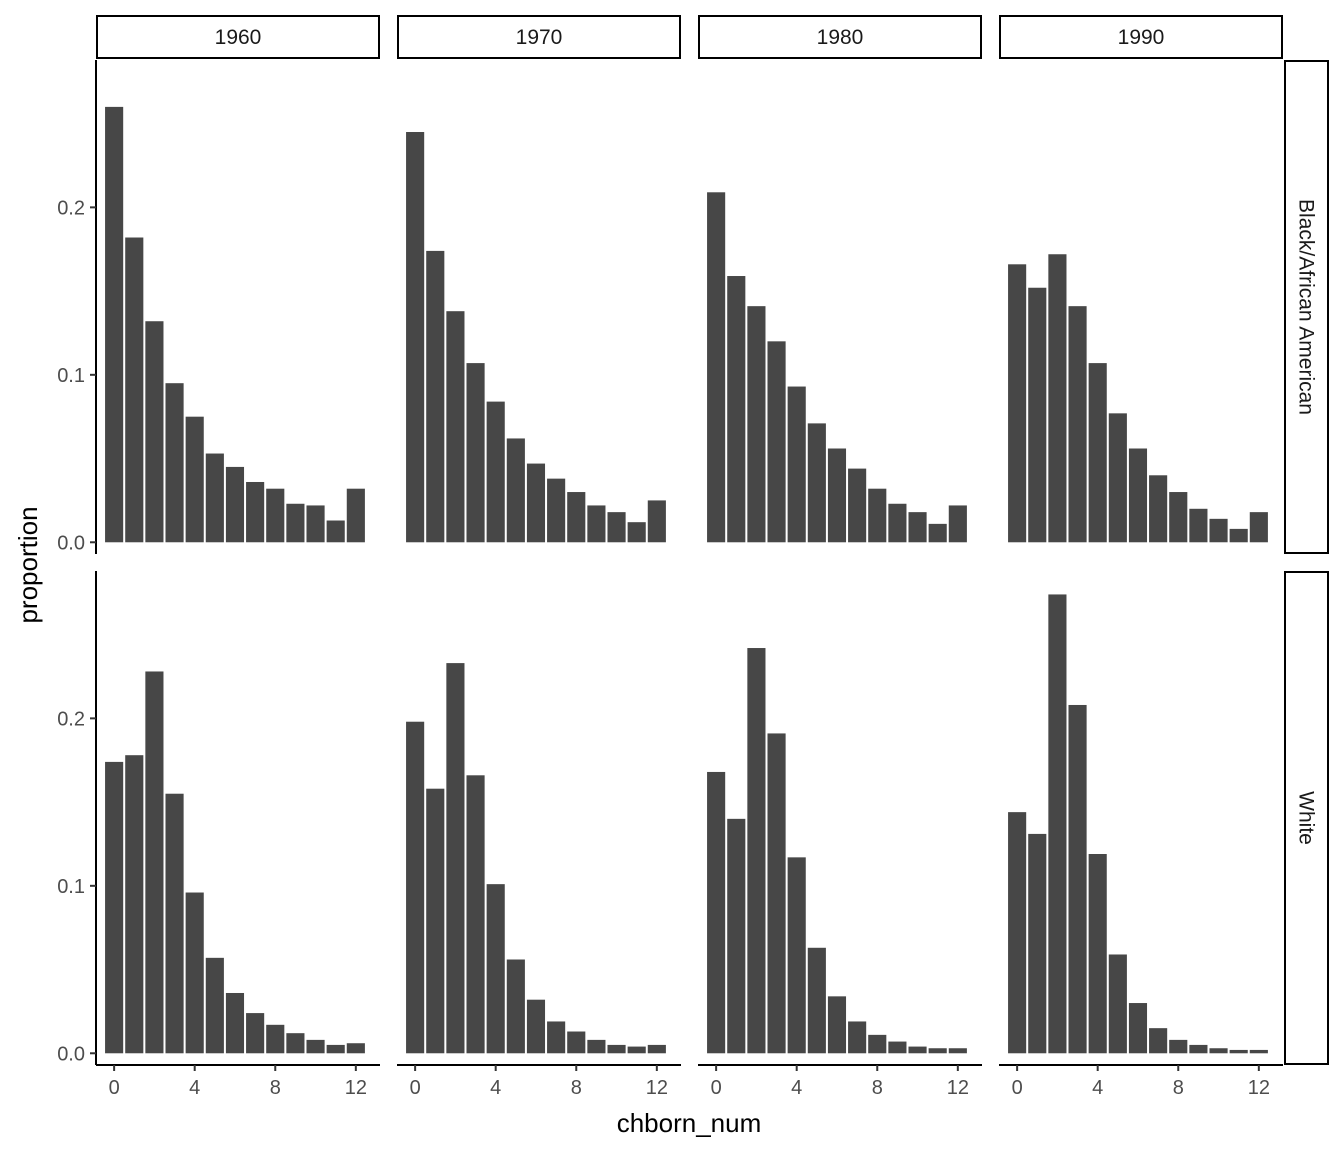 This screenshot has width=1344, height=1152. I want to click on panel-black-african-american-1990, so click(1138, 398).